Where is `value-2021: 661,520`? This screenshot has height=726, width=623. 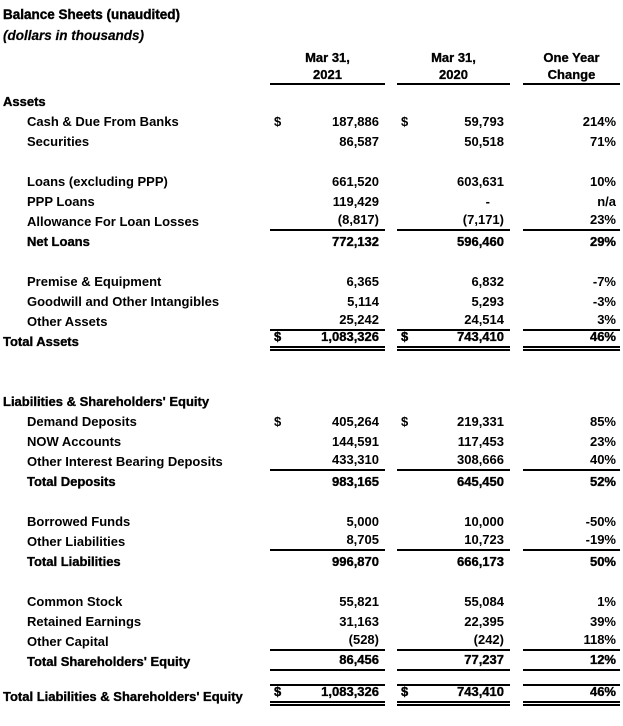
value-2021: 661,520 is located at coordinates (355, 181).